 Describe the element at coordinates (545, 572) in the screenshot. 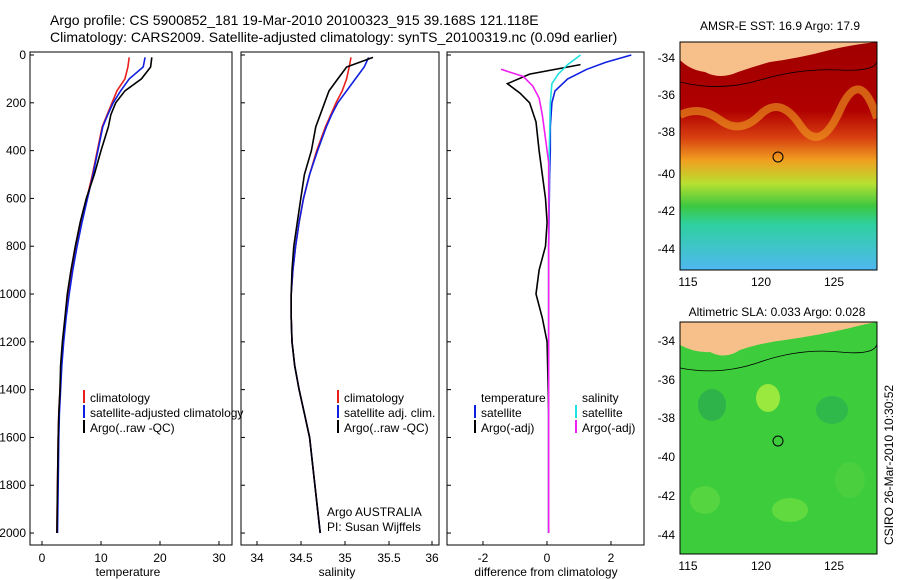

I see `diff-xlabel: difference from climatology` at that location.